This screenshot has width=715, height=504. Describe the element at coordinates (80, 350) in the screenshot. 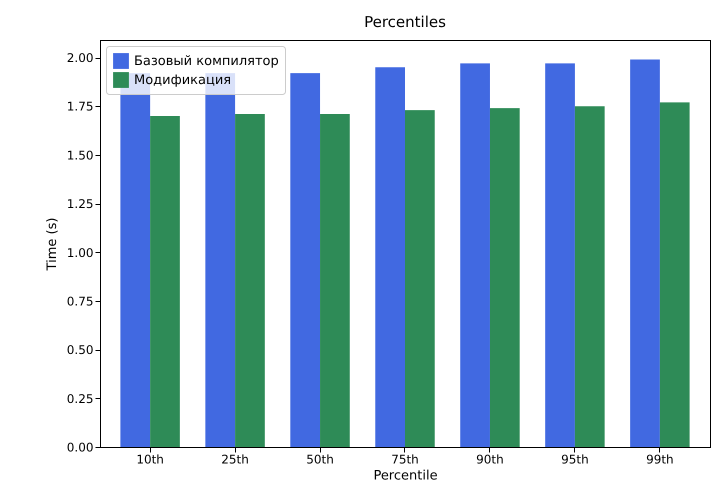

I see `y-tick-label: 0.50` at that location.